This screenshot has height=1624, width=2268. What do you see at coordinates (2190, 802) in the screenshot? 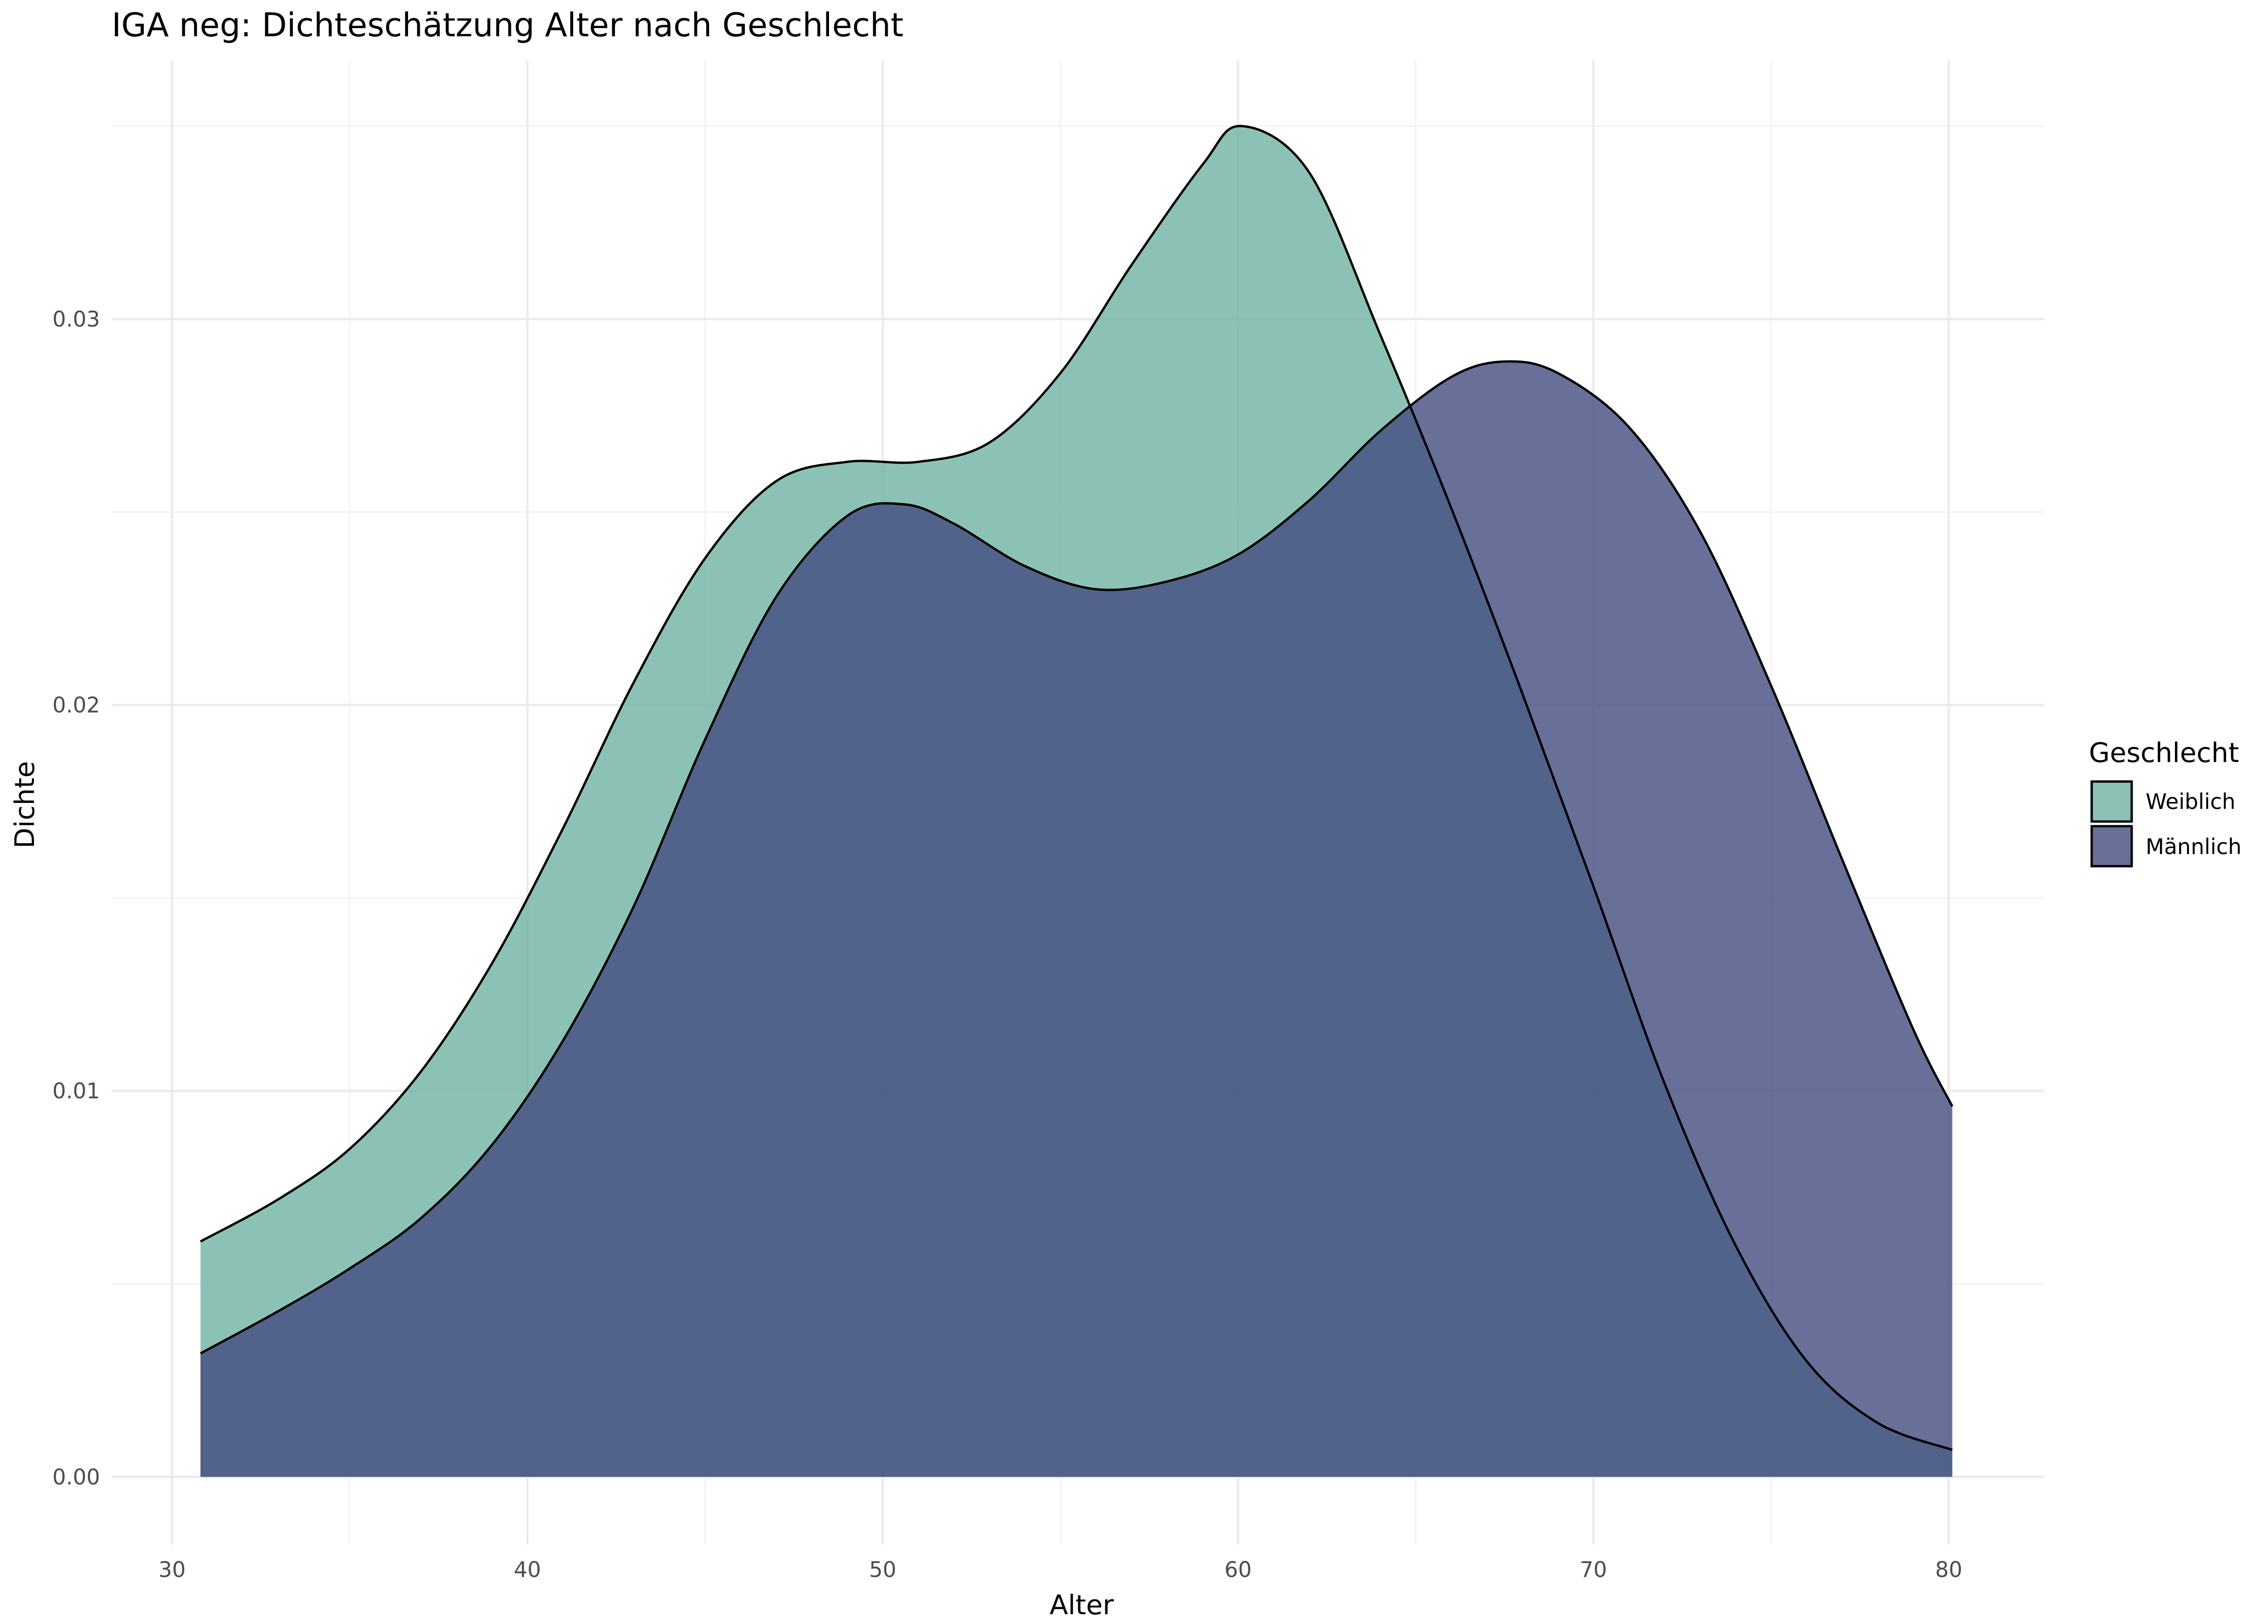
I see `legend-label-weiblich: Weiblich` at bounding box center [2190, 802].